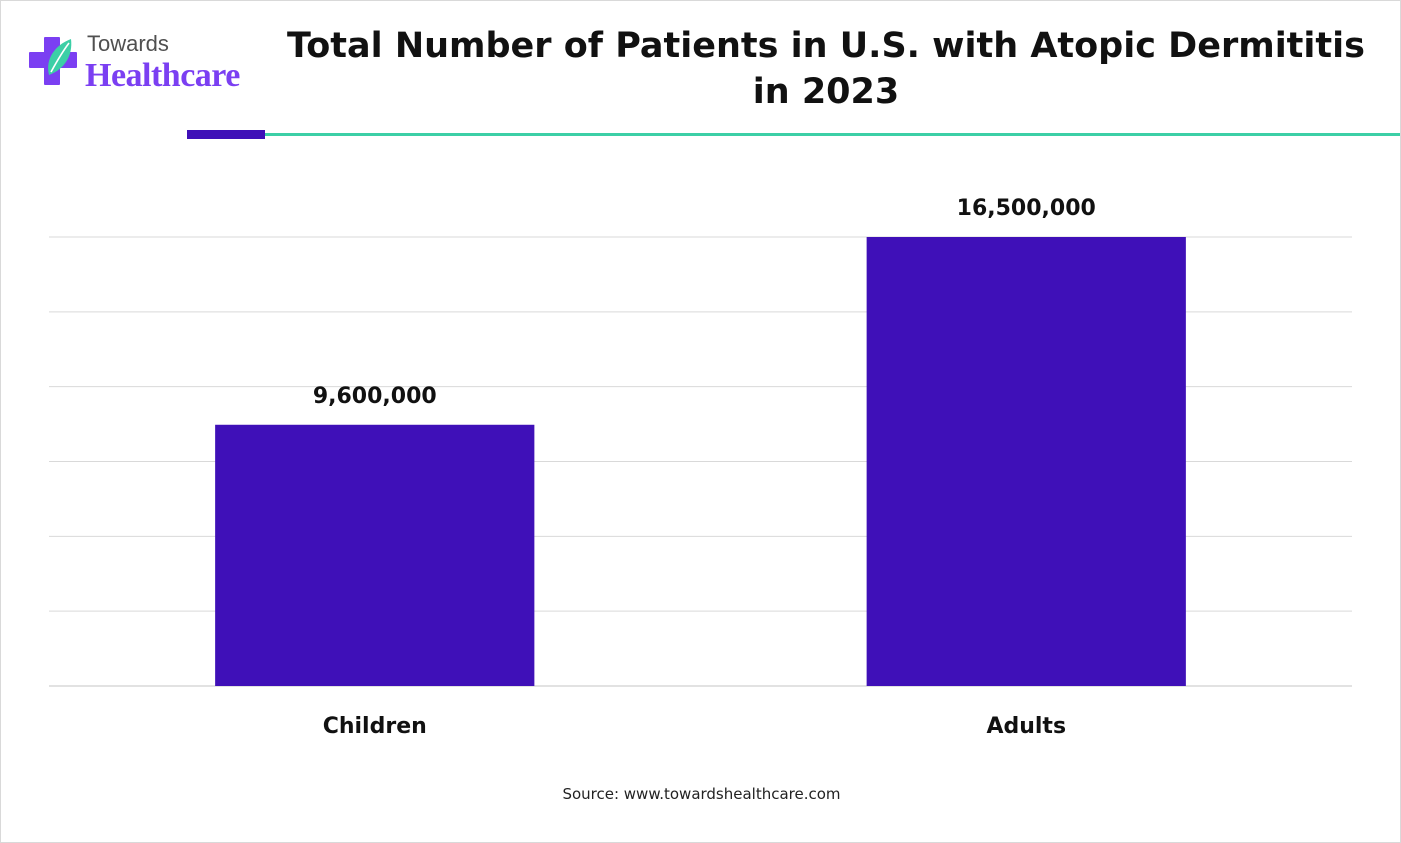 This screenshot has width=1401, height=843. Describe the element at coordinates (701, 794) in the screenshot. I see `source-note: Source: www.towardshealthcare.com` at that location.